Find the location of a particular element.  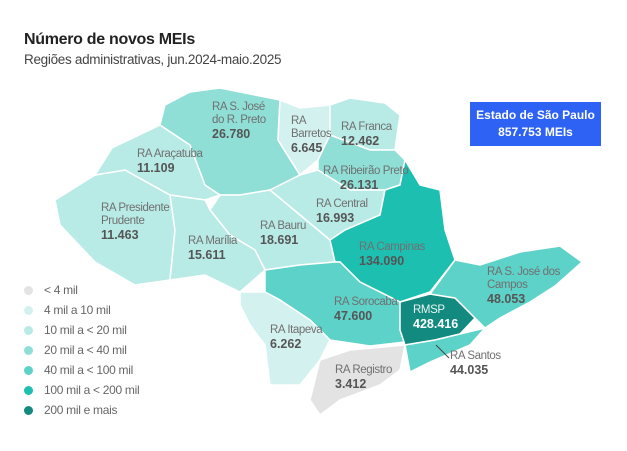

state-total: 857.753 MEIs is located at coordinates (535, 132).